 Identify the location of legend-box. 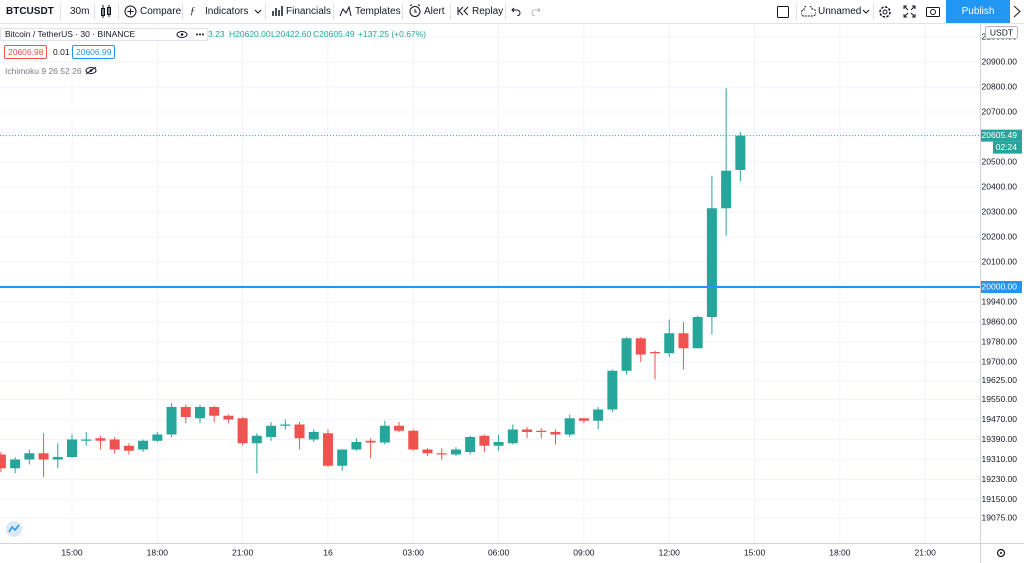
(104, 34).